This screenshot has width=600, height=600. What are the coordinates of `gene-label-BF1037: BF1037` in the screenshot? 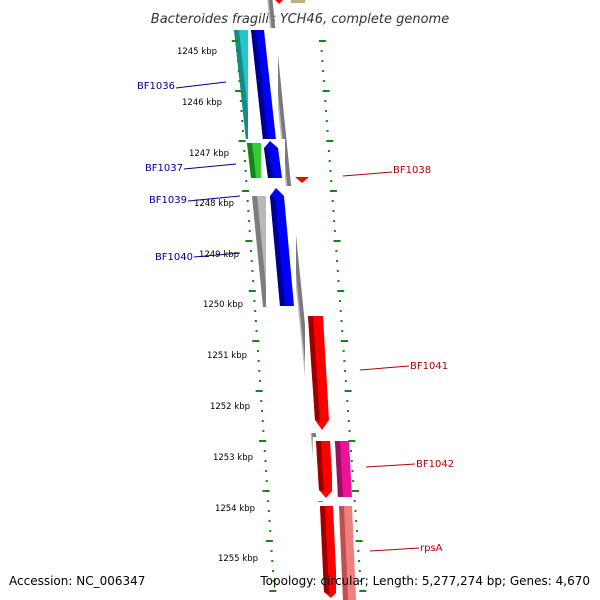 It's located at (164, 168).